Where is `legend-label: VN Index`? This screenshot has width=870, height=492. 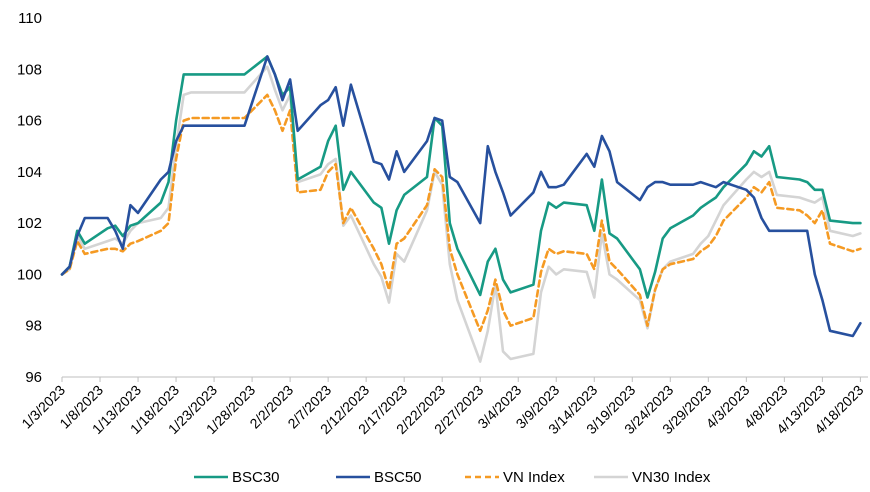 legend-label: VN Index is located at coordinates (534, 477).